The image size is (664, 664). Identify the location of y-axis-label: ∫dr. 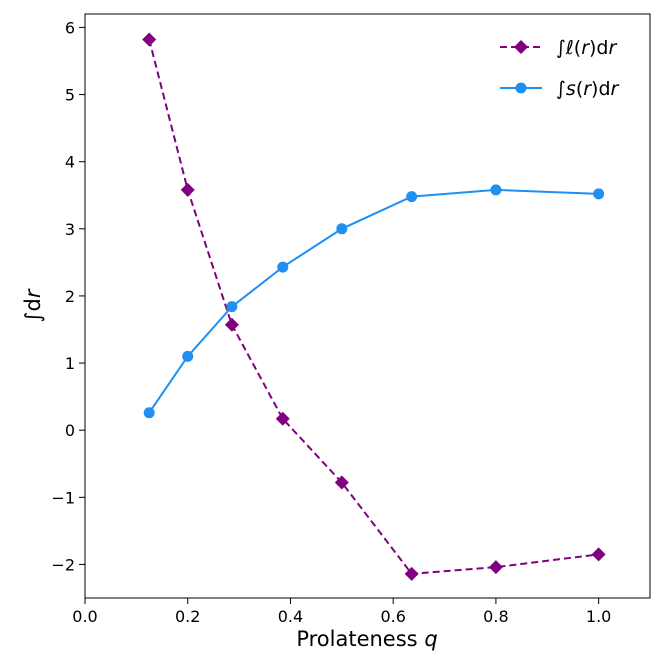
(33, 305).